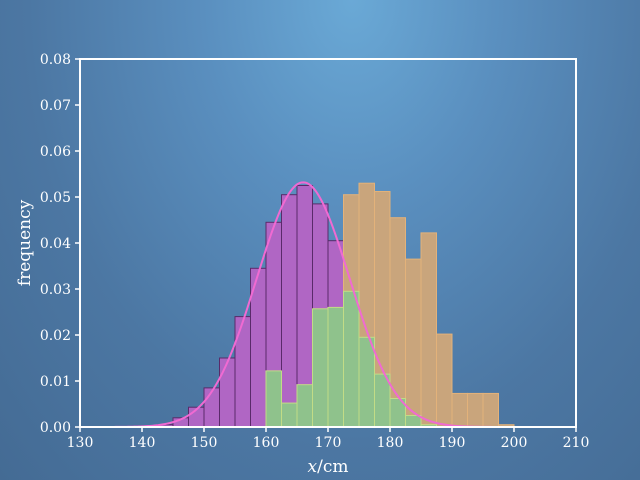 This screenshot has width=640, height=480. I want to click on y-tick-label: 0.08, so click(55, 60).